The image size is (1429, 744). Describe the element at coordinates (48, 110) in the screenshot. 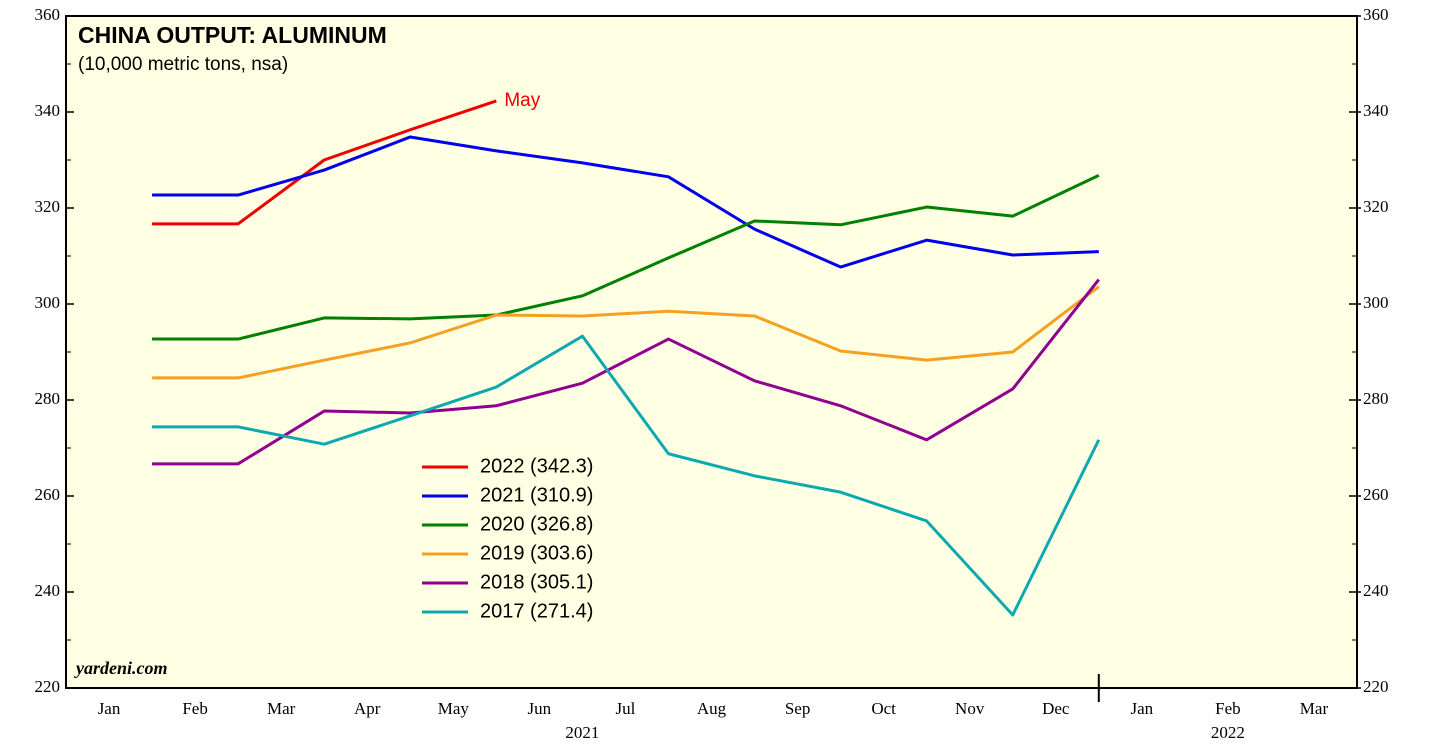

I see `y-tick-label: 340` at that location.